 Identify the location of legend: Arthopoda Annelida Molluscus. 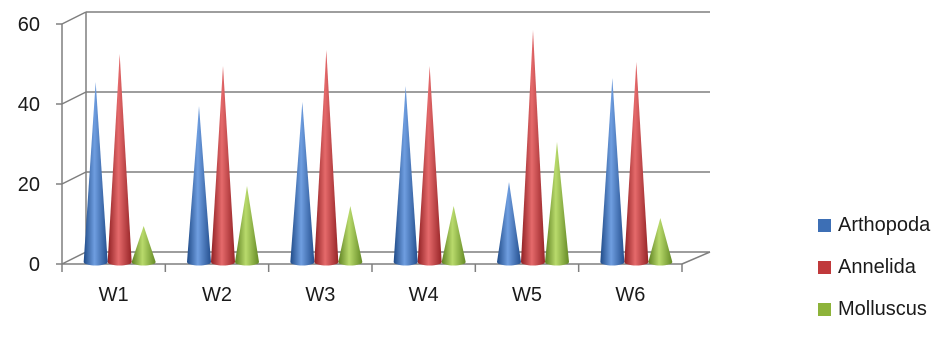
(874, 267).